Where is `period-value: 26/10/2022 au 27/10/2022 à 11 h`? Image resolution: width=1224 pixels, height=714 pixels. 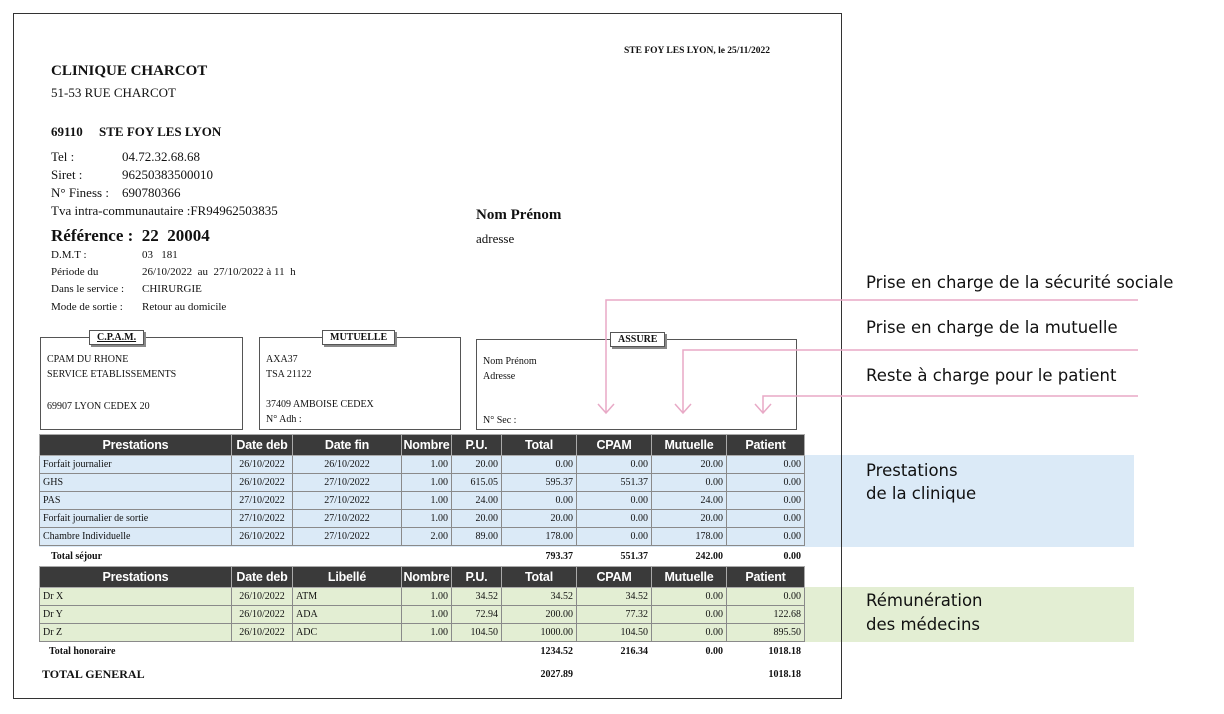 period-value: 26/10/2022 au 27/10/2022 à 11 h is located at coordinates (219, 272).